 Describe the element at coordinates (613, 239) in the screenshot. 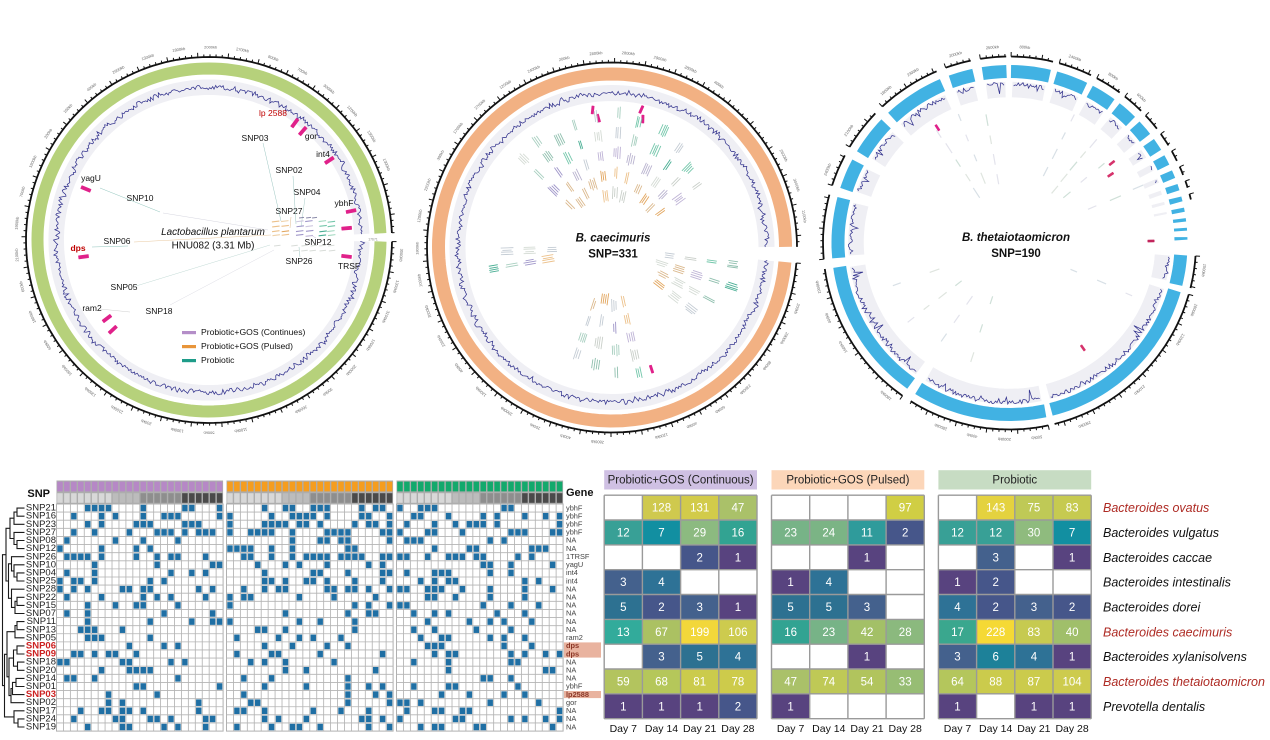

I see `svg-text: B. caecimuris` at that location.